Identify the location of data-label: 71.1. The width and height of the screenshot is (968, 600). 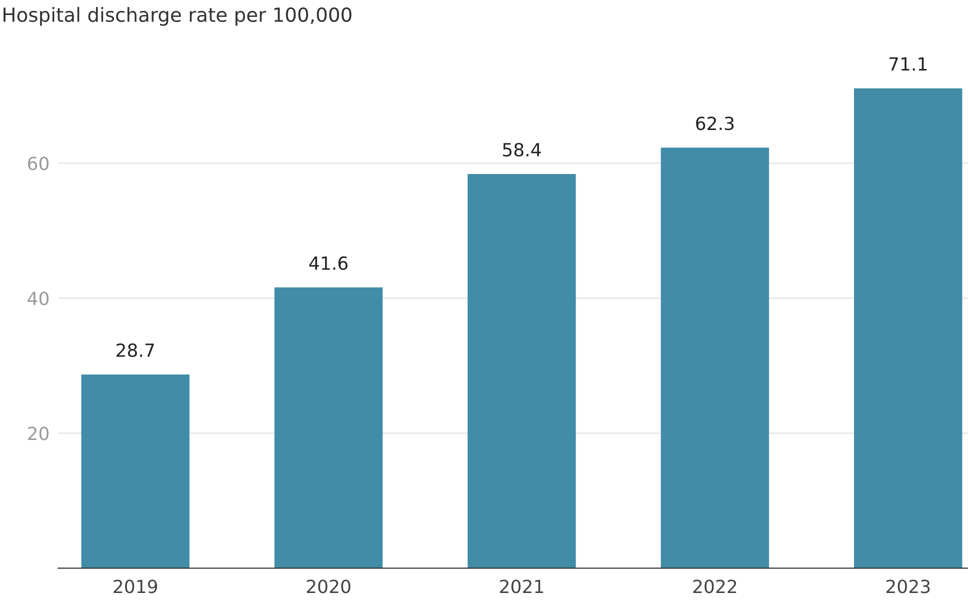
(908, 64).